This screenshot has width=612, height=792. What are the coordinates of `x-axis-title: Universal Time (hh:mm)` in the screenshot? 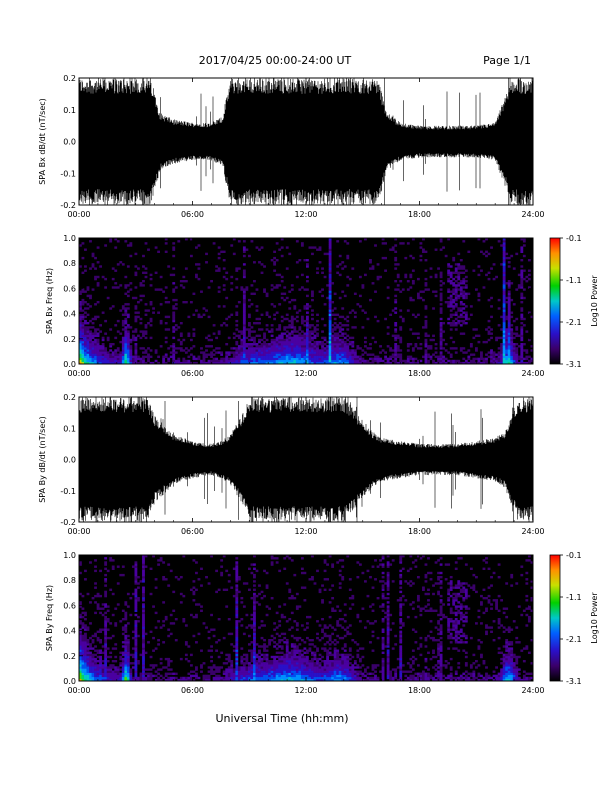 It's located at (282, 718).